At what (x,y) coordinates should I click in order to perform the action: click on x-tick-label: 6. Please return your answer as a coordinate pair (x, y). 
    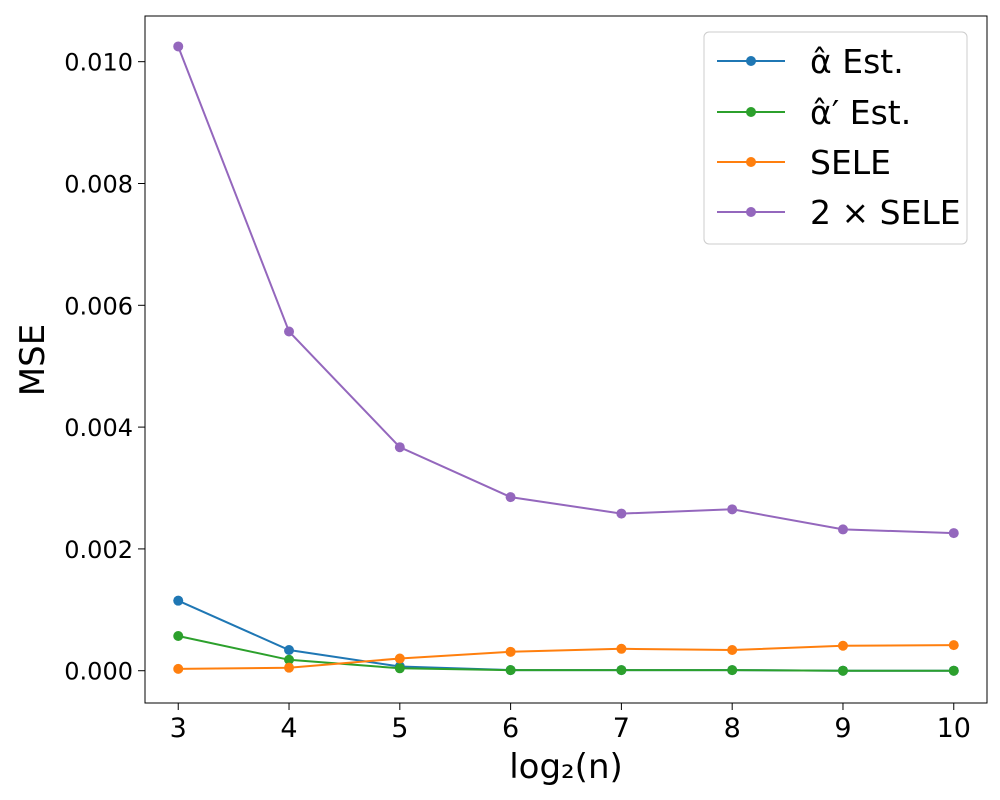
    Looking at the image, I should click on (510, 728).